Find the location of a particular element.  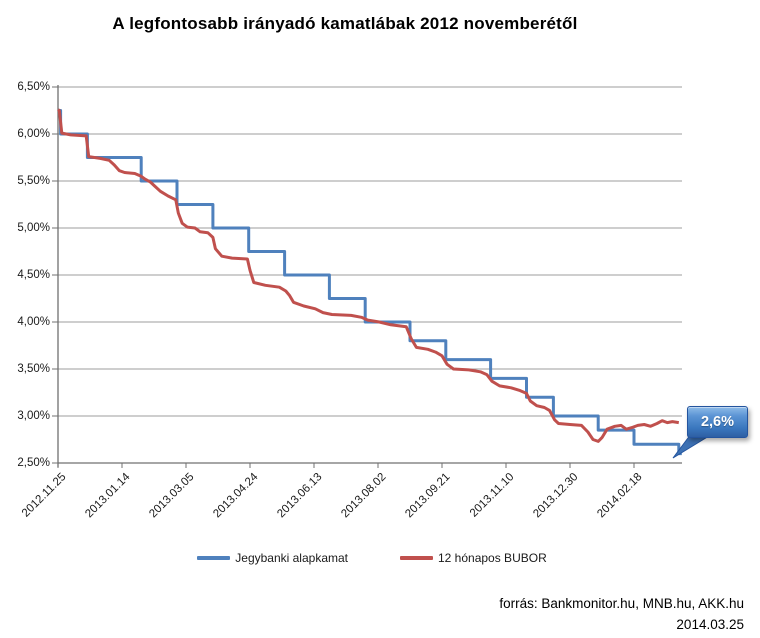

legend-label-alapkamat: Jegybanki alapkamat is located at coordinates (291, 558).